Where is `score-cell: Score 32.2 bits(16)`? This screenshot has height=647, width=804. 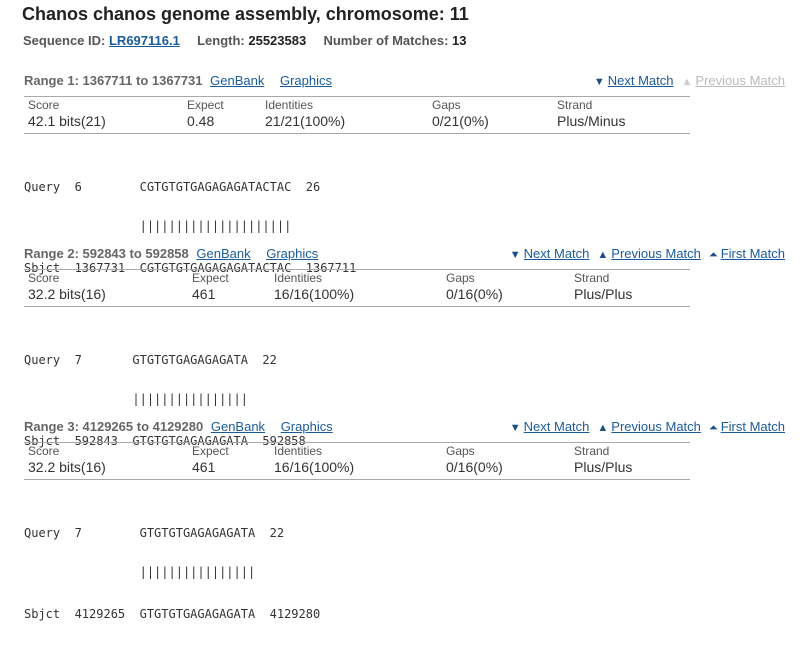
score-cell: Score 32.2 bits(16) is located at coordinates (67, 460).